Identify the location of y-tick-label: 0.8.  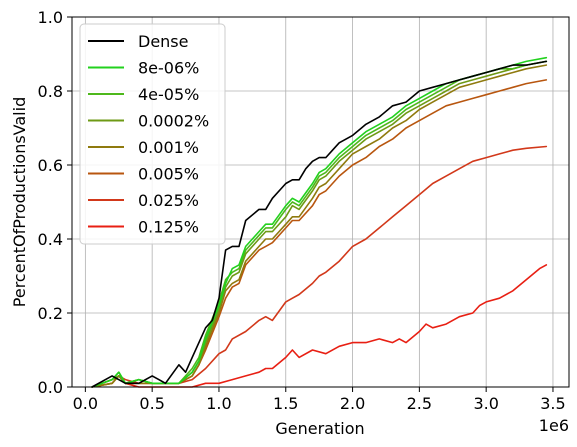
(50, 91).